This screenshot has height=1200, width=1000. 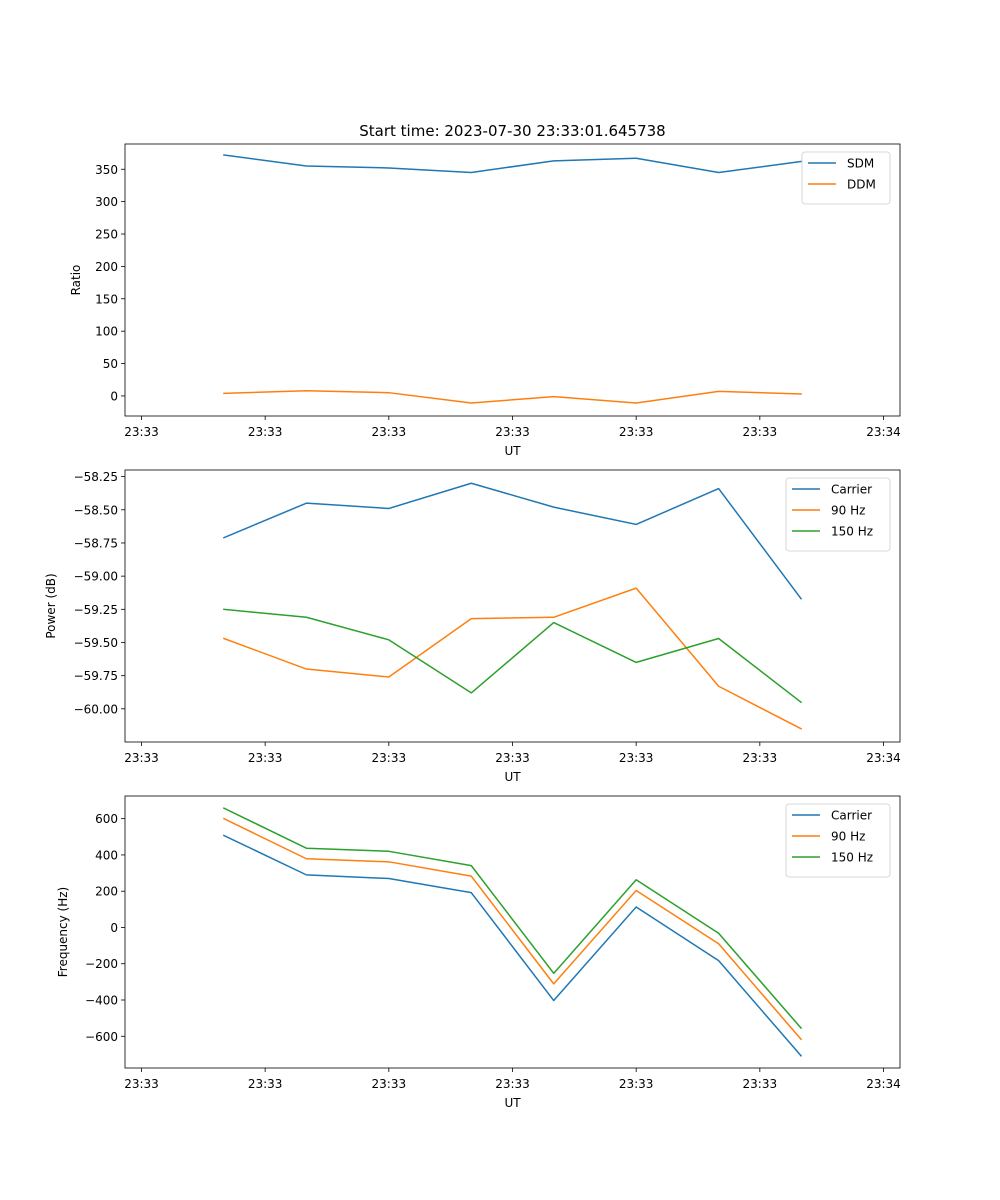 What do you see at coordinates (106, 819) in the screenshot?
I see `y-tick-label: 600` at bounding box center [106, 819].